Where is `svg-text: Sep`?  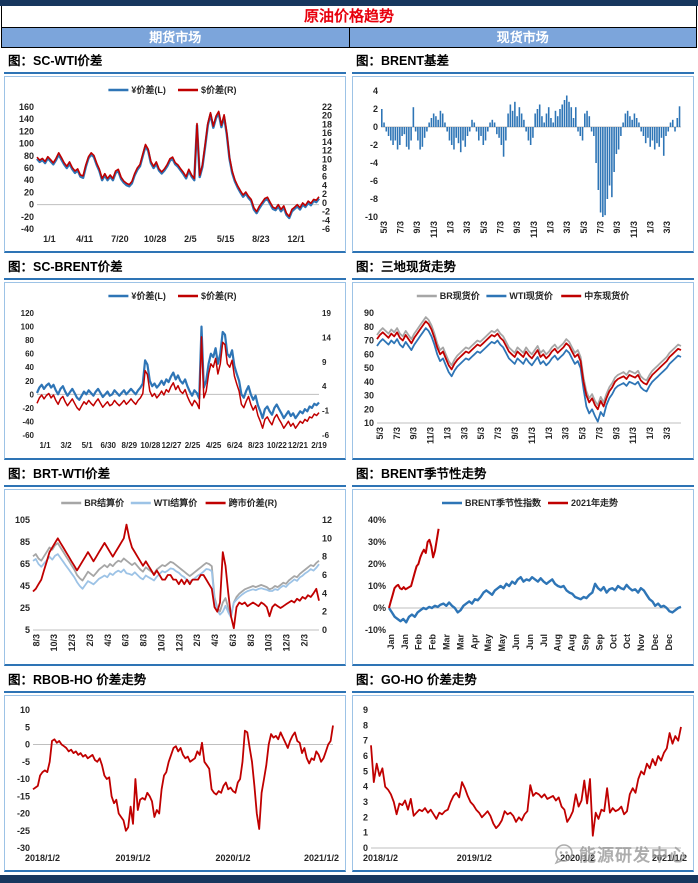
svg-text: Sep is located at coordinates (586, 641).